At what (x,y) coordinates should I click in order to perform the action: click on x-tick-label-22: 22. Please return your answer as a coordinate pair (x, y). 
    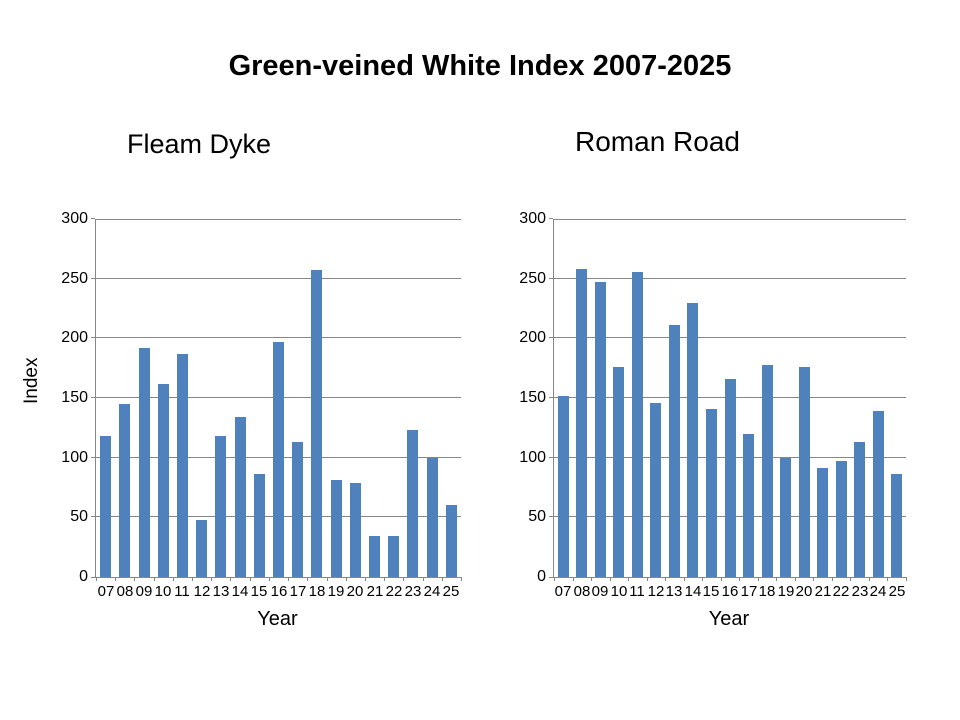
    Looking at the image, I should click on (394, 591).